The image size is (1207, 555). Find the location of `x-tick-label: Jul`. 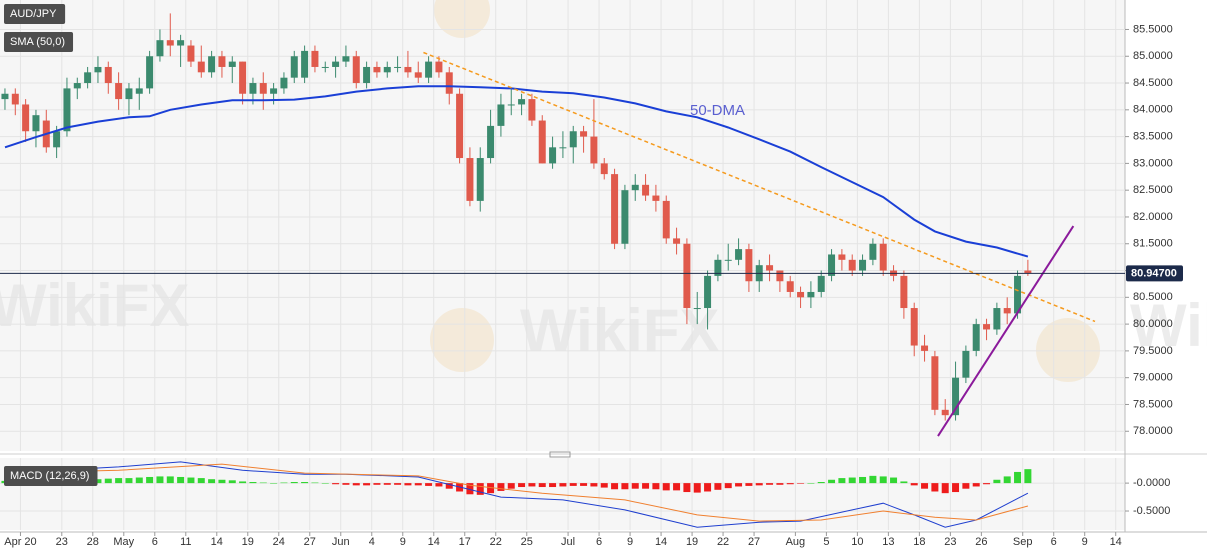

x-tick-label: Jul is located at coordinates (568, 542).